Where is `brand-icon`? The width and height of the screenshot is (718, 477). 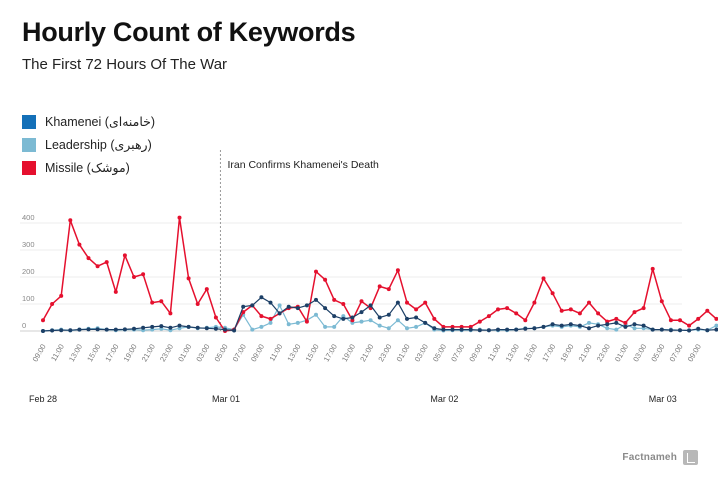 brand-icon is located at coordinates (690, 457).